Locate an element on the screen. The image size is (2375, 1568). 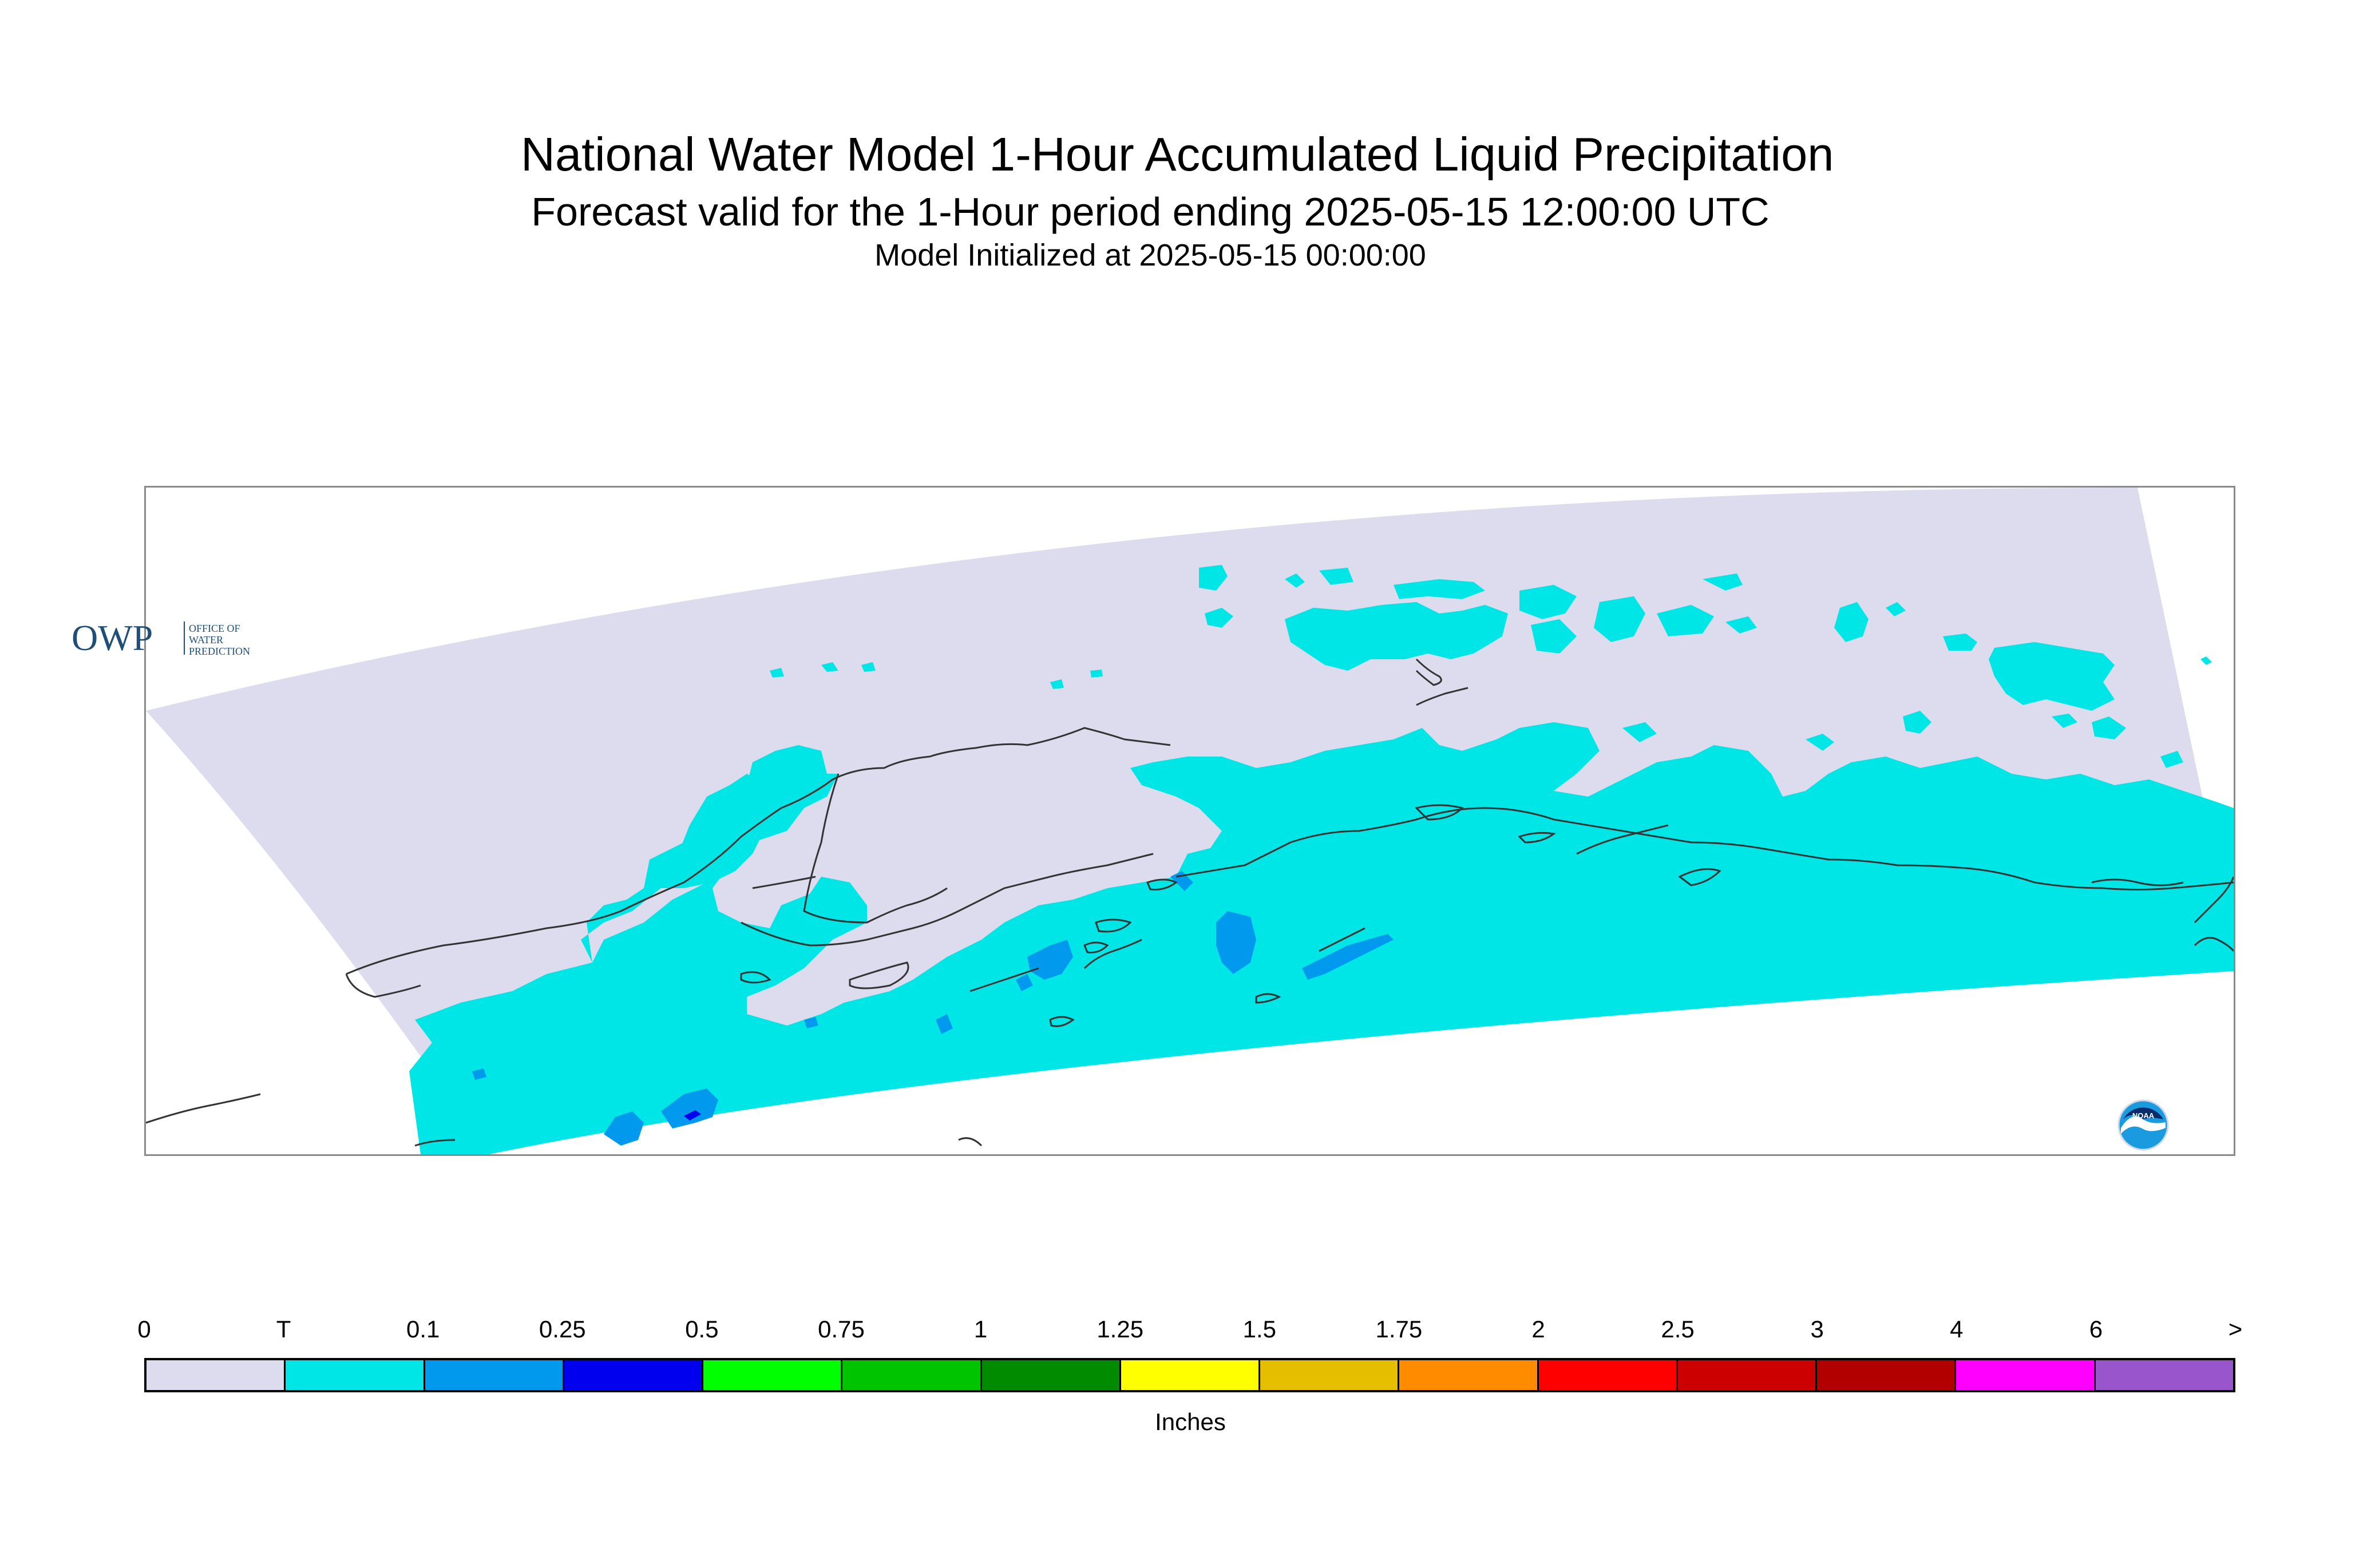
colorbar-tick-label: > is located at coordinates (2235, 1329).